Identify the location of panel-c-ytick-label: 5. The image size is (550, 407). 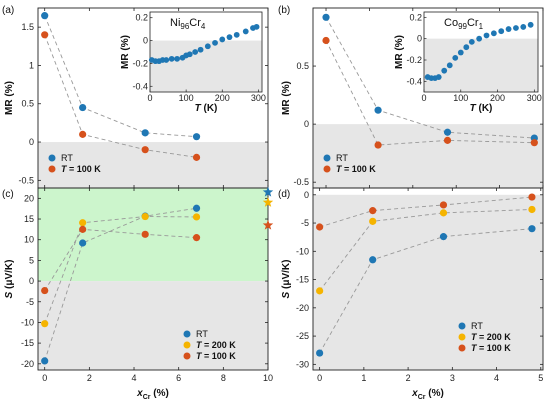
(31, 260).